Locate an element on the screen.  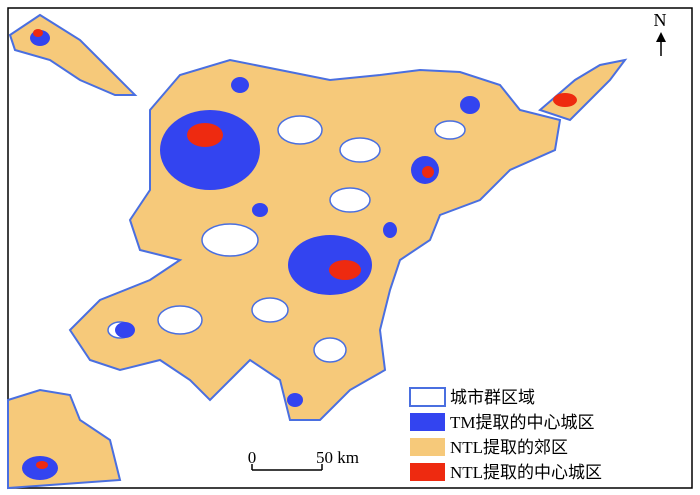
legend-box is located at coordinates (547, 435).